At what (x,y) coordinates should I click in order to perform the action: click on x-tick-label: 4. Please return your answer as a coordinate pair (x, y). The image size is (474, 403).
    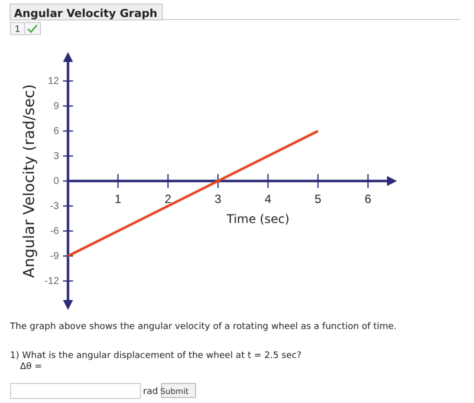
    Looking at the image, I should click on (268, 199).